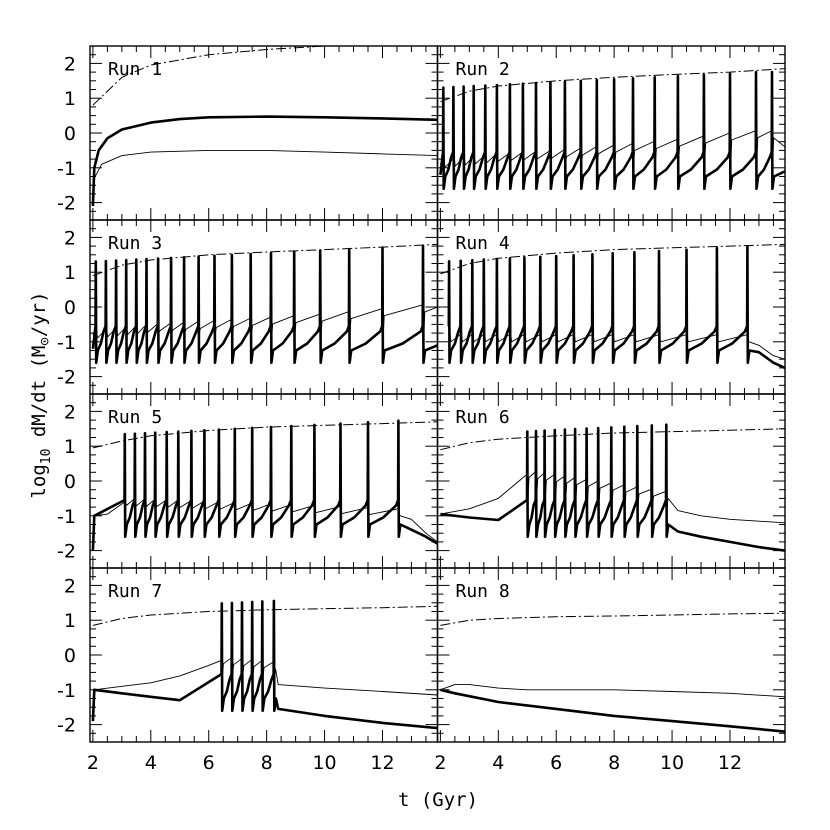  What do you see at coordinates (483, 417) in the screenshot?
I see `panel-label: Run 6` at bounding box center [483, 417].